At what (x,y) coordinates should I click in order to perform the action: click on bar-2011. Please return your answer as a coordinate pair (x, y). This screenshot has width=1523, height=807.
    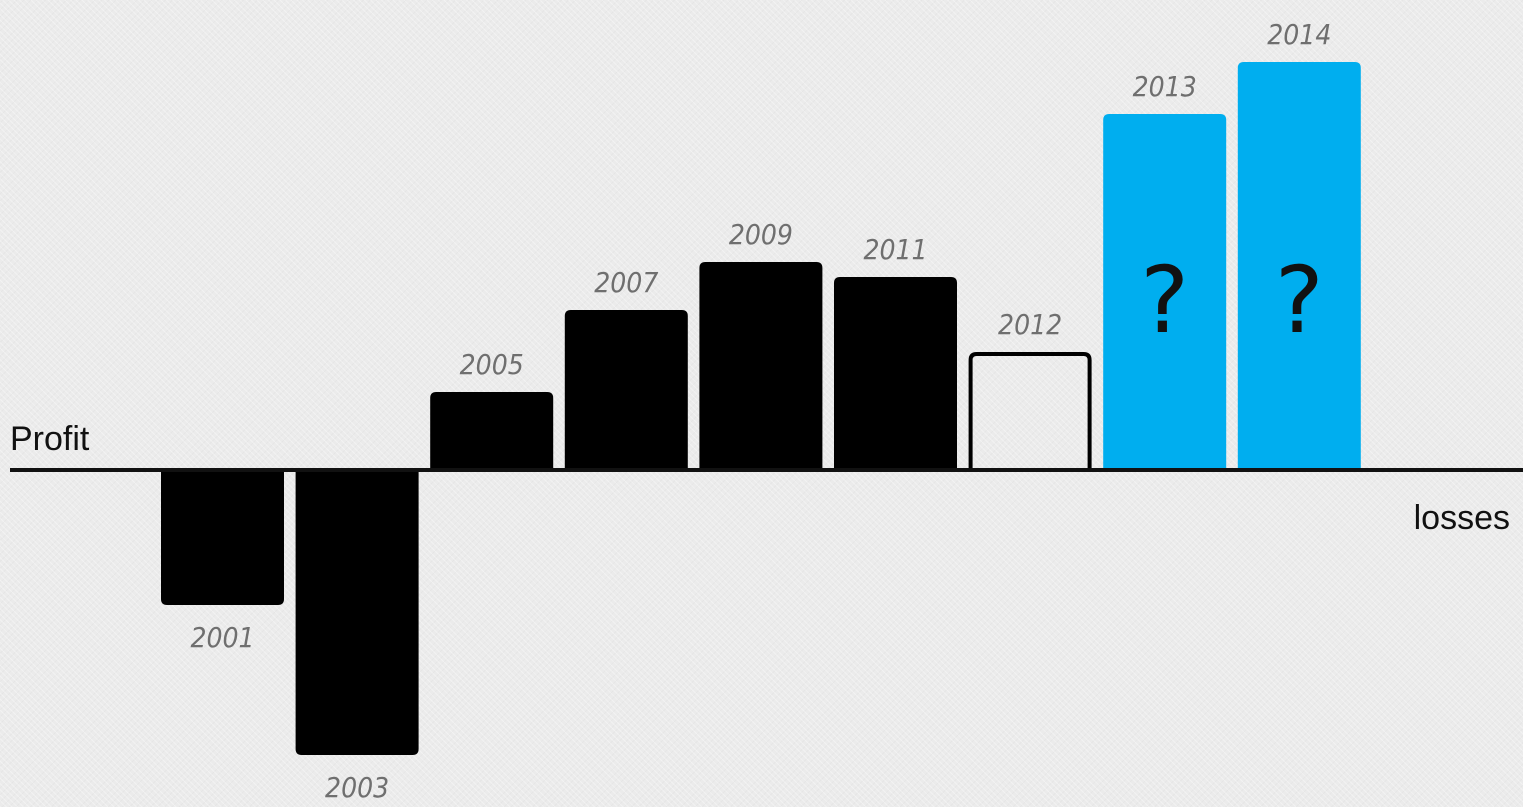
    Looking at the image, I should click on (895, 373).